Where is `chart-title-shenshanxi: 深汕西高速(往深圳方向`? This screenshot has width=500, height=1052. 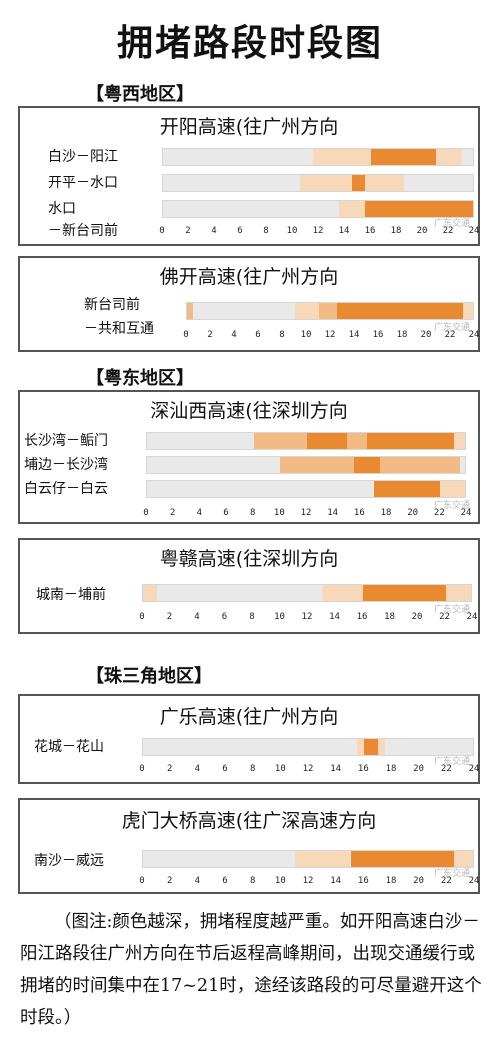 chart-title-shenshanxi: 深汕西高速(往深圳方向 is located at coordinates (249, 411).